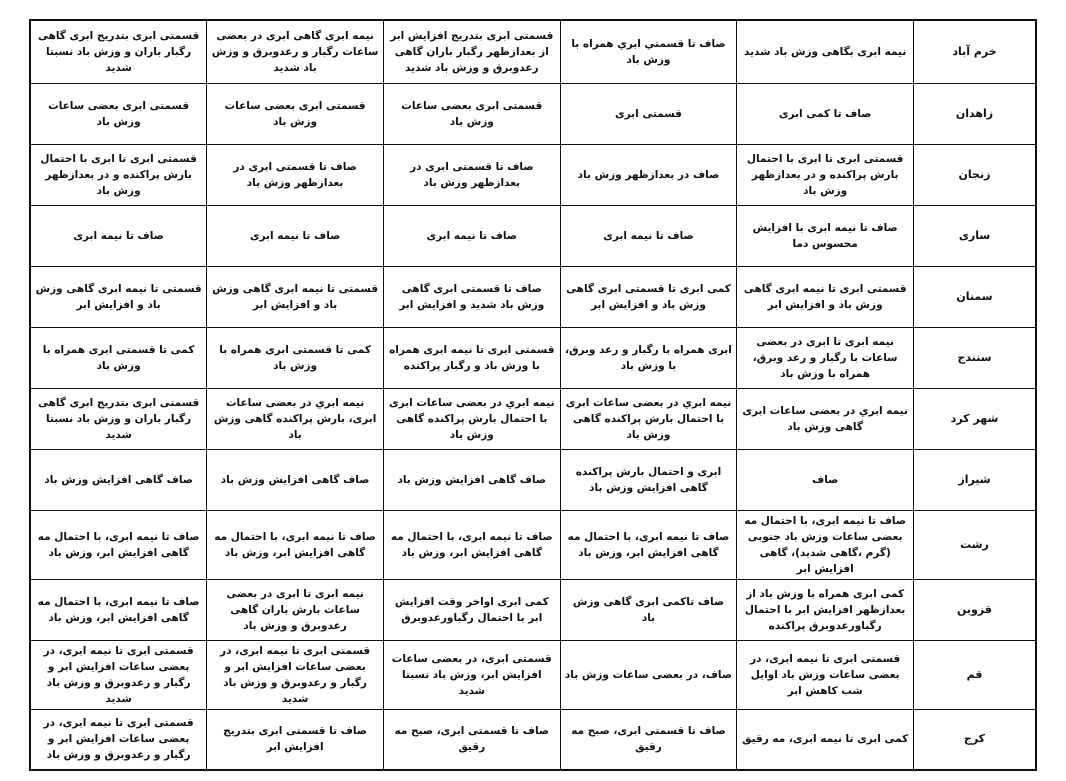 The width and height of the screenshot is (1066, 781). Describe the element at coordinates (975, 609) in the screenshot. I see `city-cell: قزوین` at that location.